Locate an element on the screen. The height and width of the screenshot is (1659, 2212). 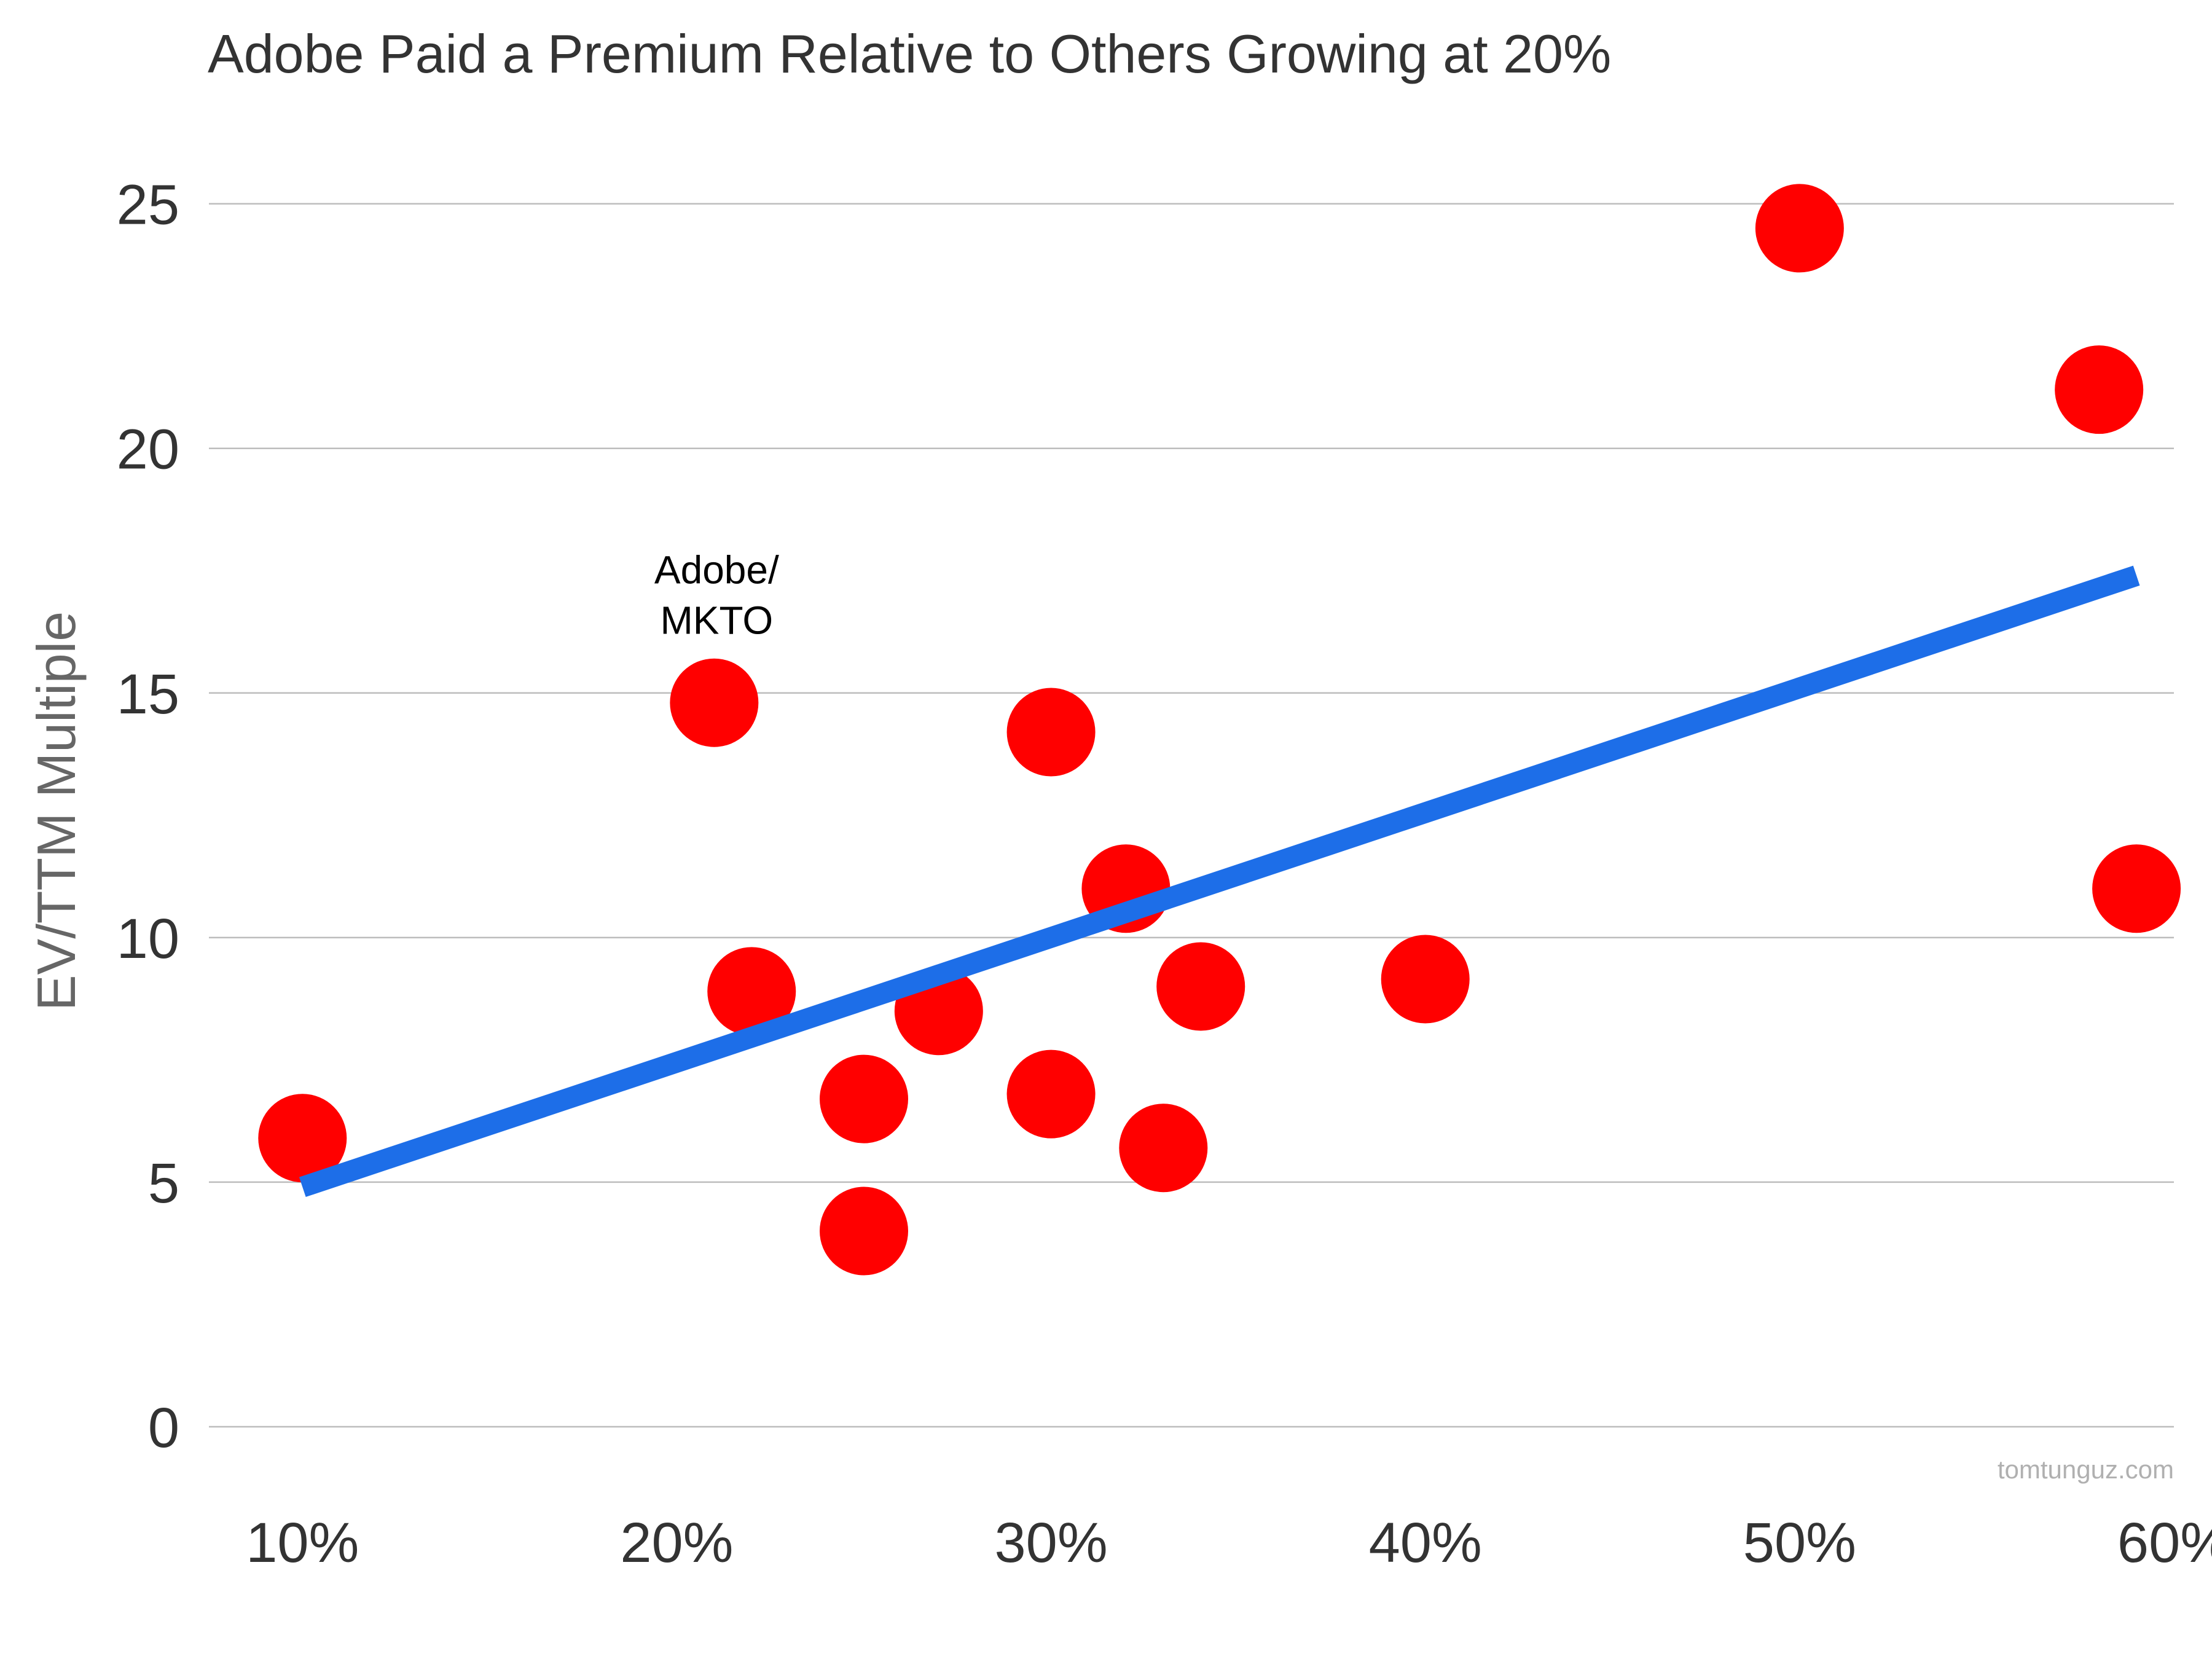
y-tick-label: 25 is located at coordinates (148, 205).